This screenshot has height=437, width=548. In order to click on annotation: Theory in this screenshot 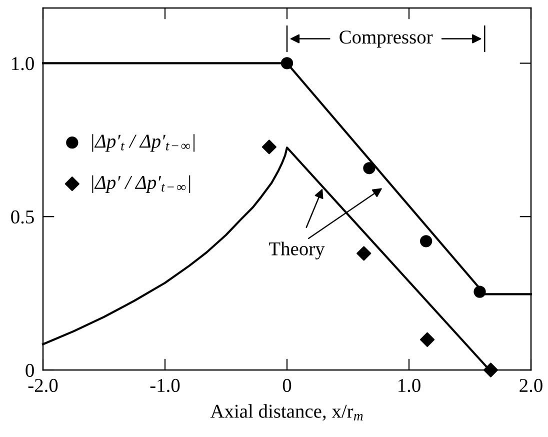, I will do `click(297, 251)`.